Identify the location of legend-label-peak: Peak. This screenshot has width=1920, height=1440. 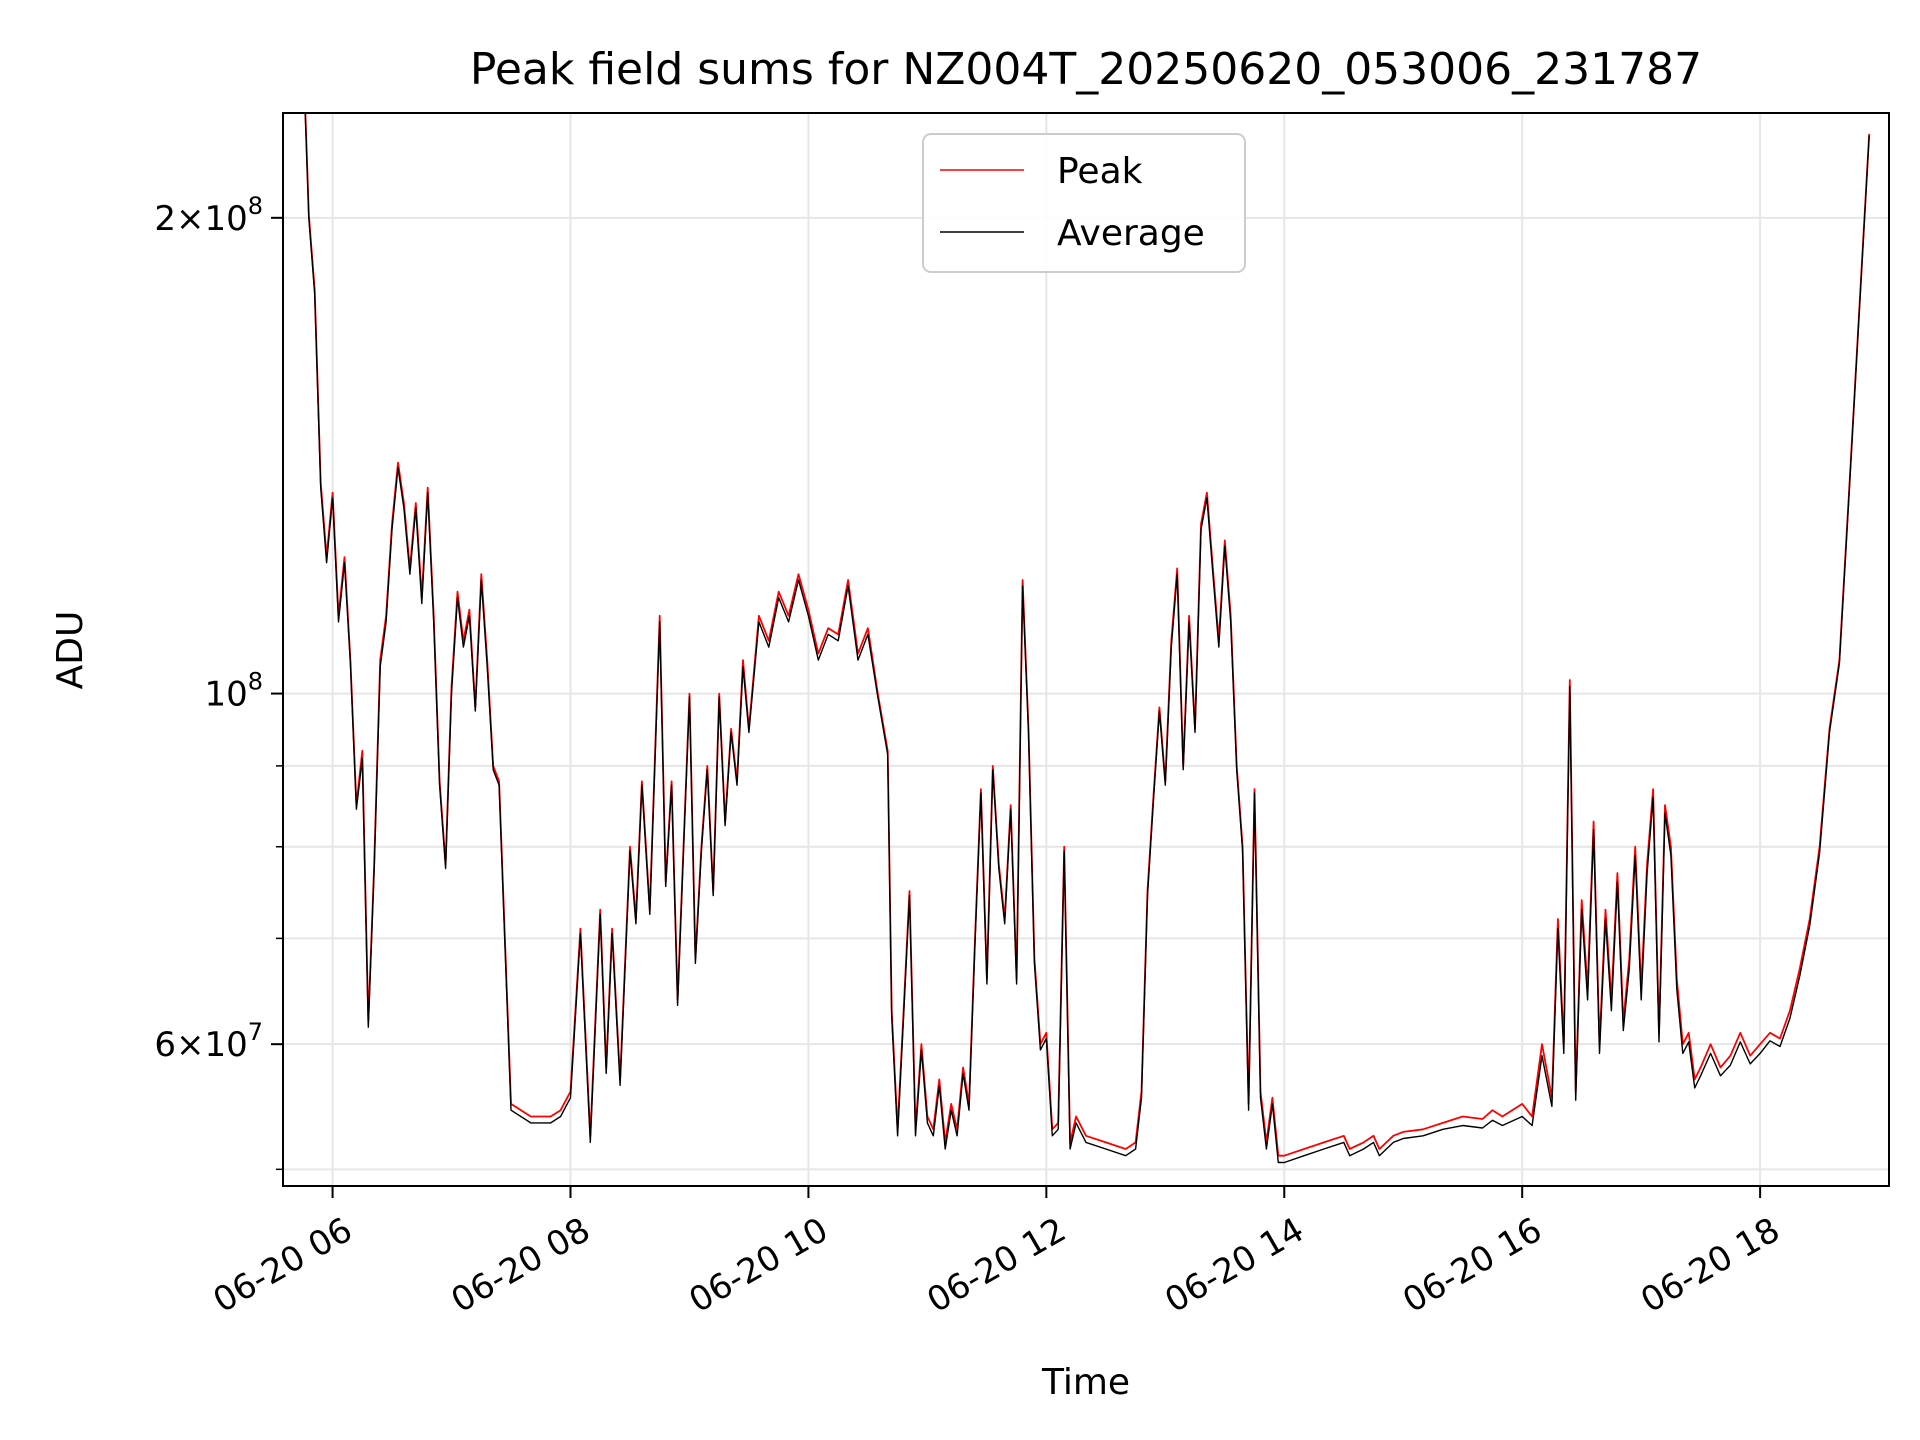
(1100, 171).